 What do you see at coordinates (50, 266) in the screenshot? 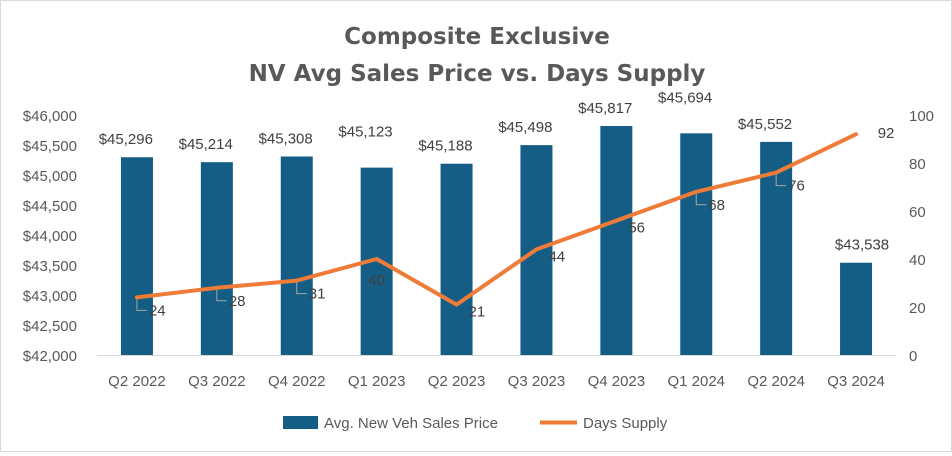
I see `y-left-tick-label: $43,500` at bounding box center [50, 266].